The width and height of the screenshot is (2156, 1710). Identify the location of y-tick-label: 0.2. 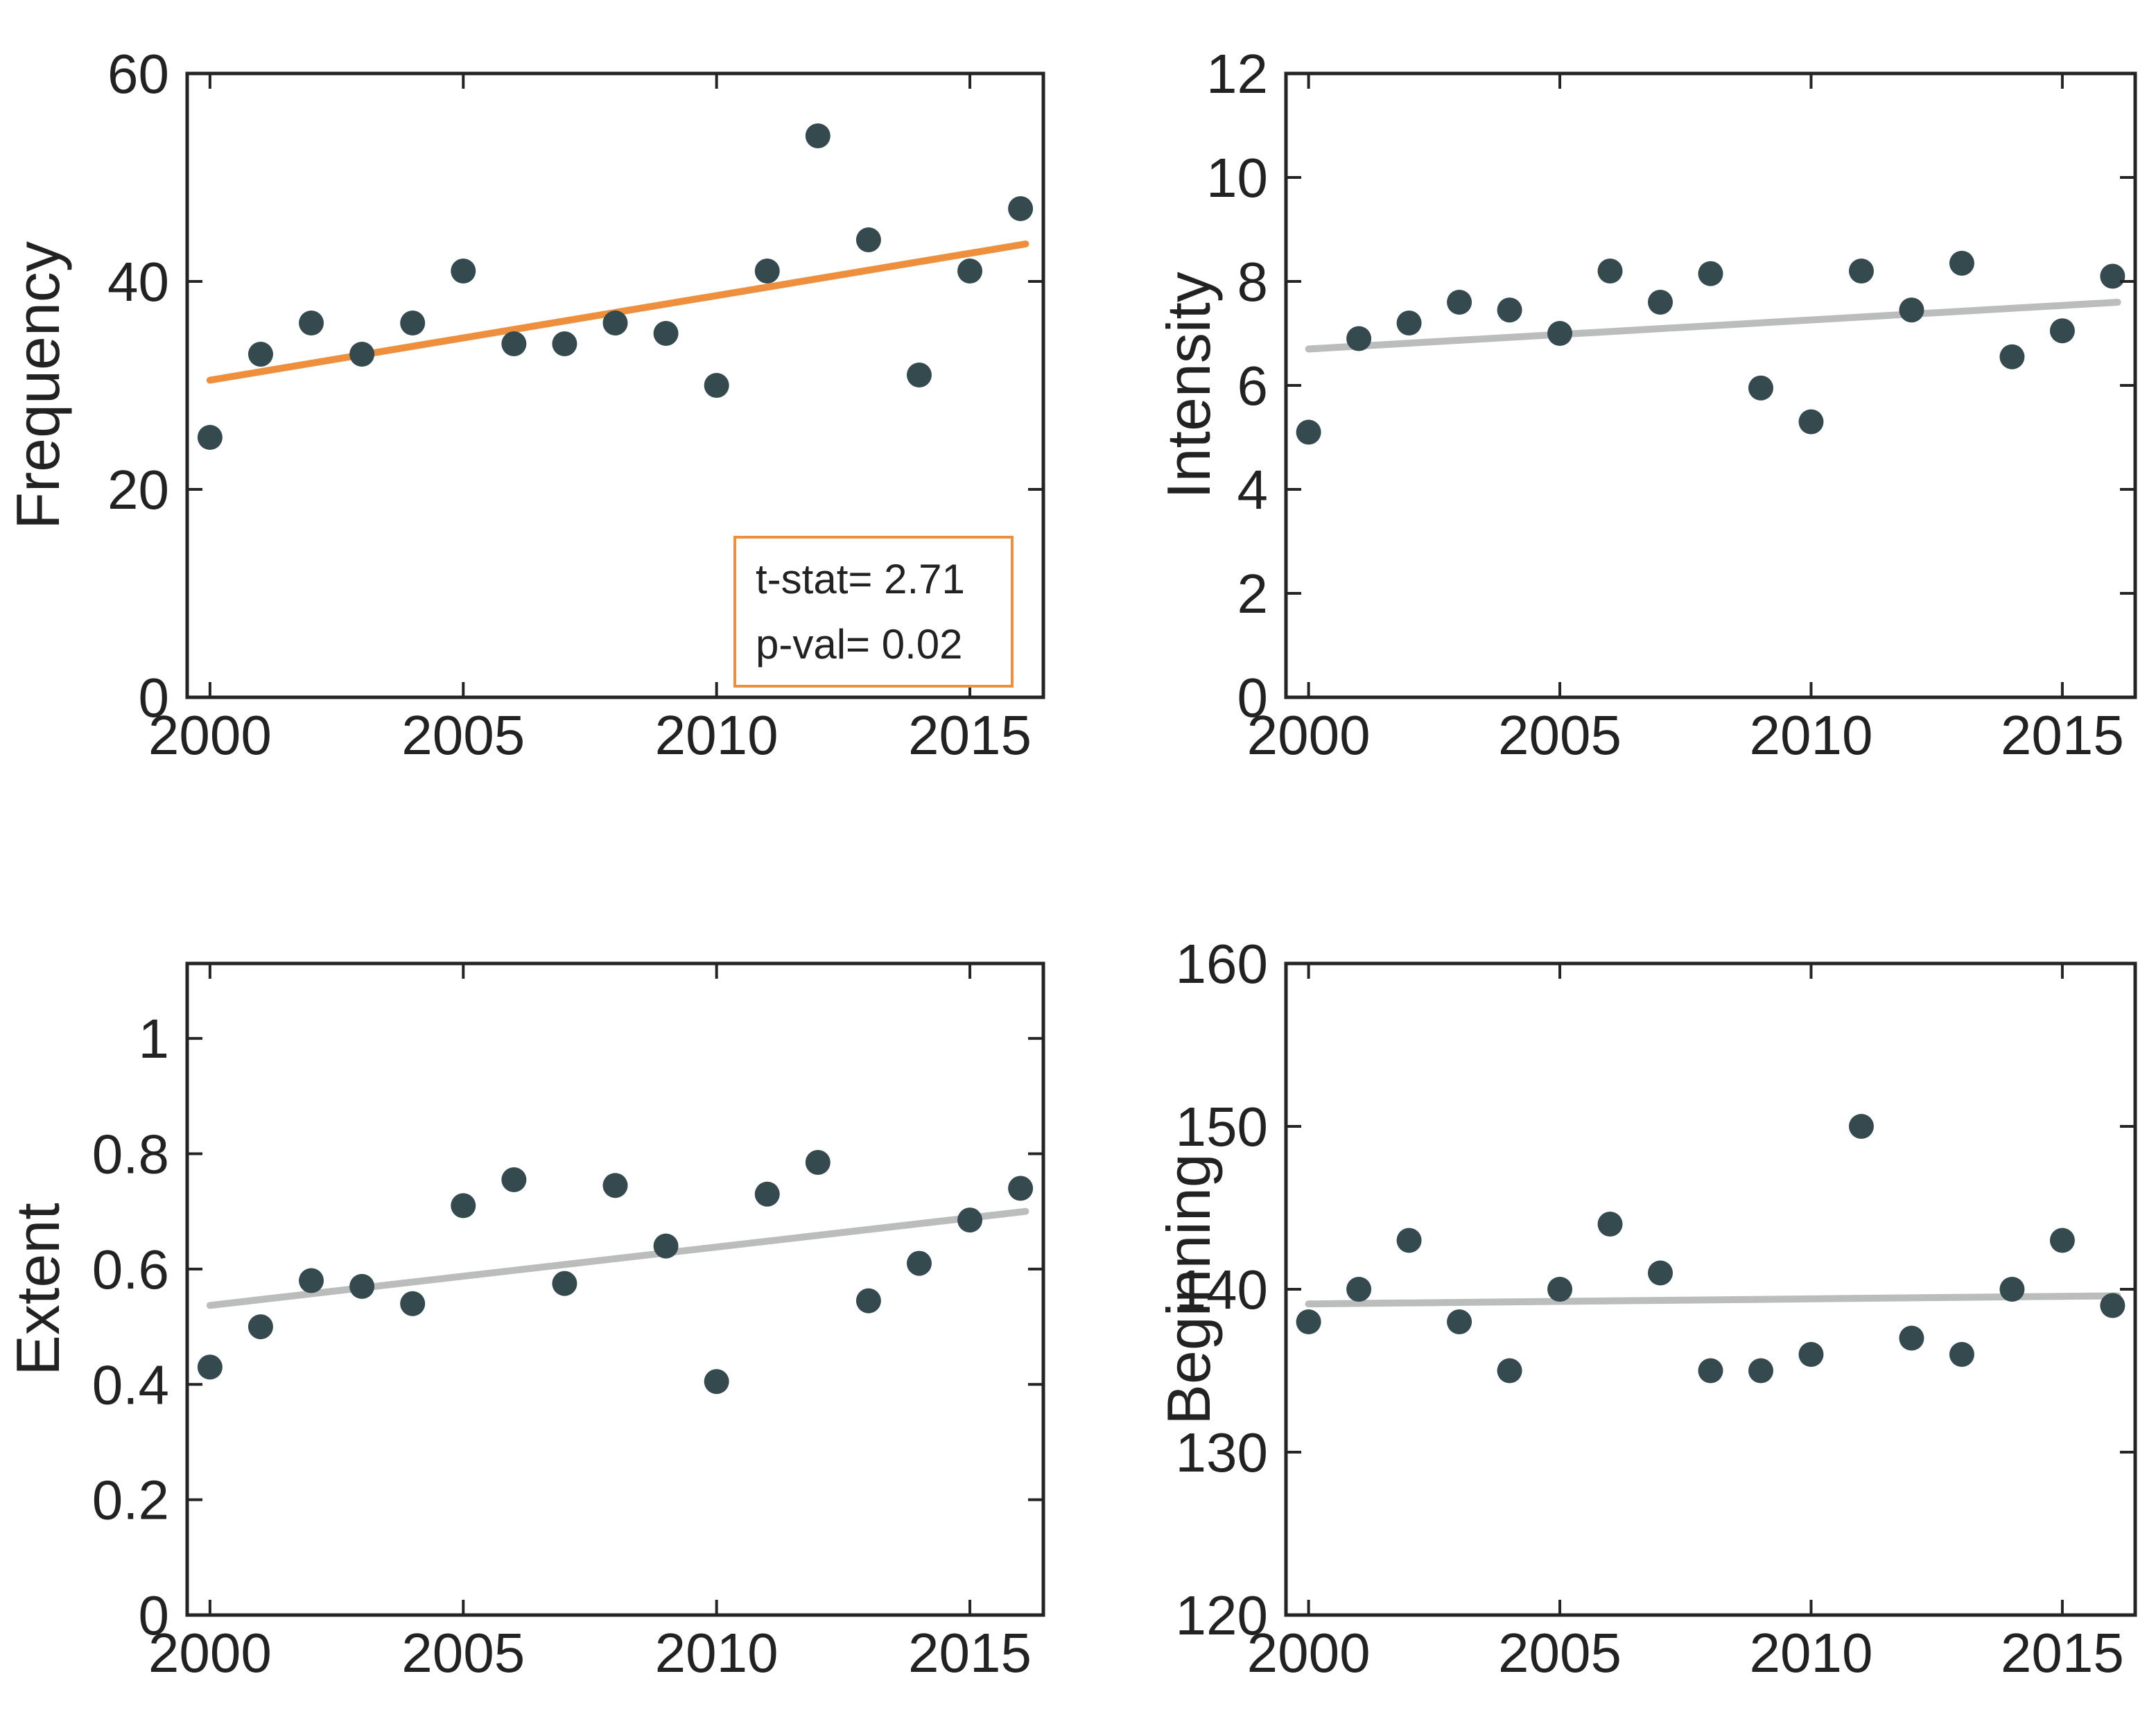
(130, 1500).